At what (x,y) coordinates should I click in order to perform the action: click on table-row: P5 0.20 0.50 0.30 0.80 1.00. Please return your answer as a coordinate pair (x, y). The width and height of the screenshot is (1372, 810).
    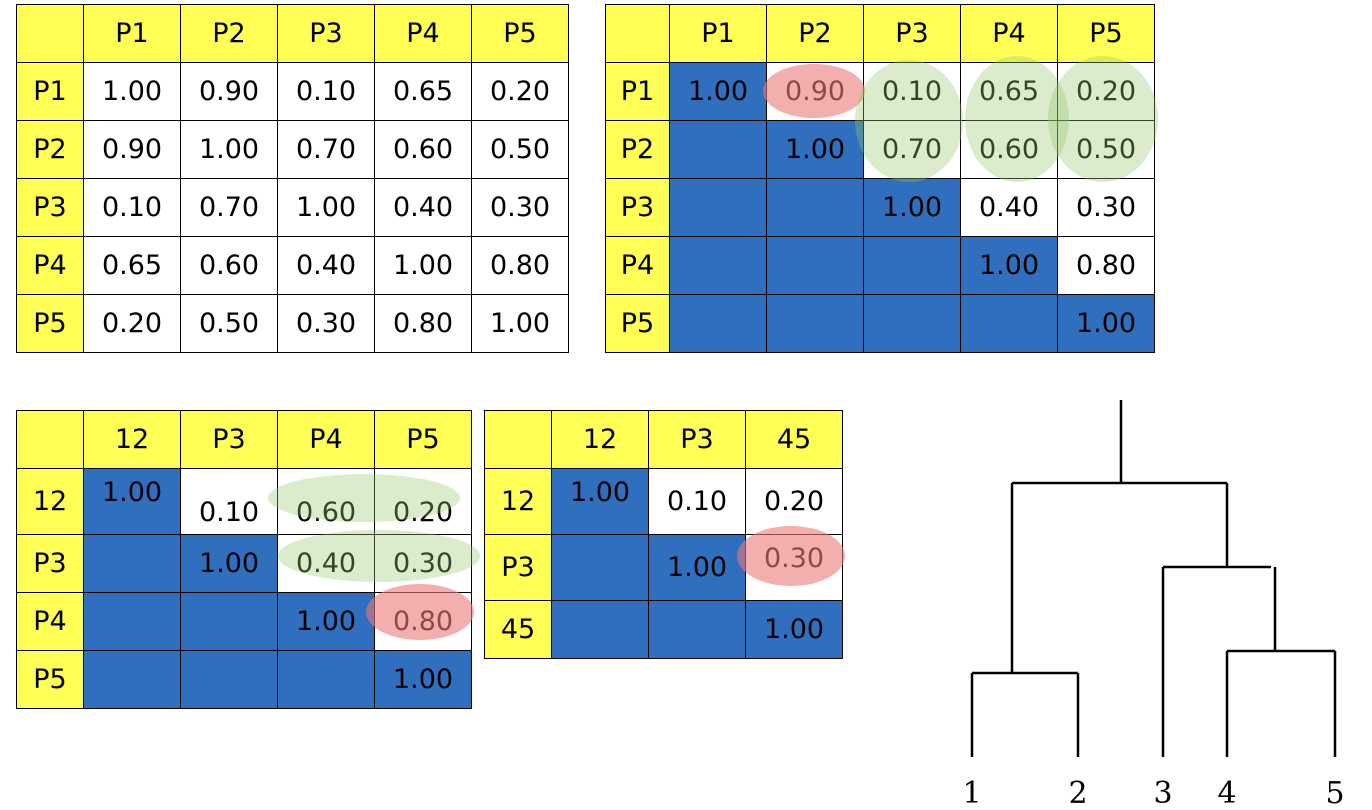
    Looking at the image, I should click on (292, 323).